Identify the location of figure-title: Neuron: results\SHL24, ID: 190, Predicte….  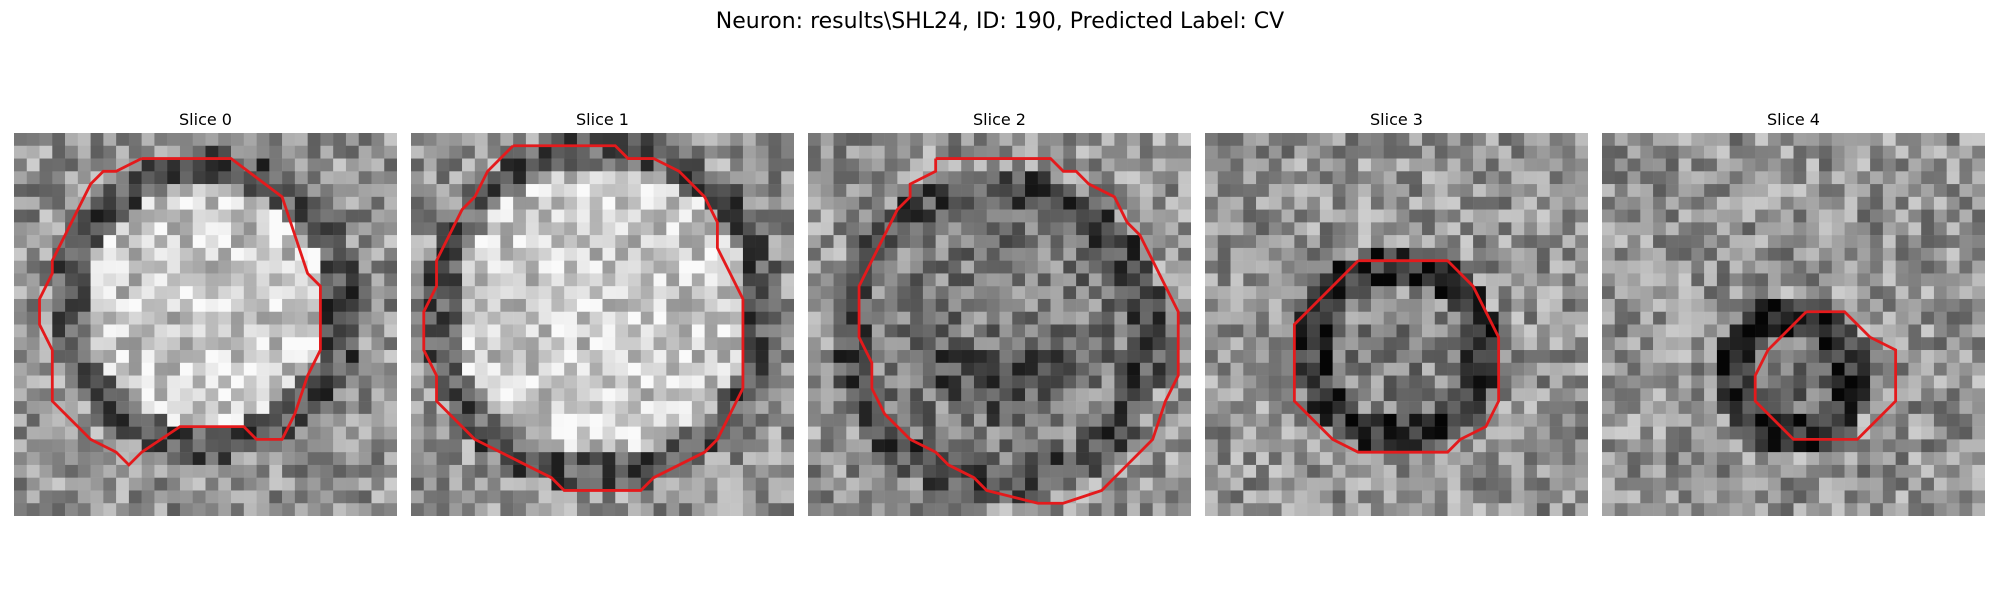
(1000, 22).